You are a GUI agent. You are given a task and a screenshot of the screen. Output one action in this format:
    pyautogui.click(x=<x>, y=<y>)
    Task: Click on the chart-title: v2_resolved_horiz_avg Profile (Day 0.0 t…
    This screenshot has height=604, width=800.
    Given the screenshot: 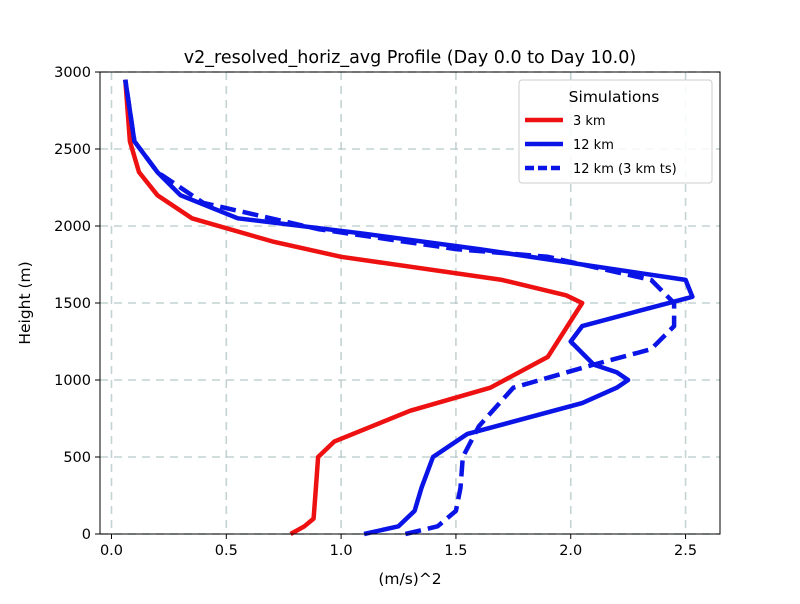 What is the action you would take?
    pyautogui.click(x=410, y=58)
    